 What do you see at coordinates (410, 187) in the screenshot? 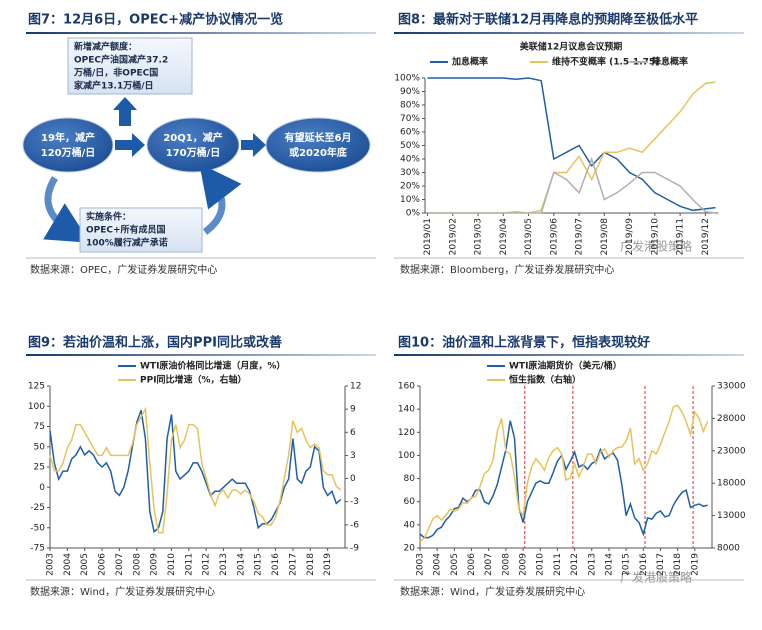
I see `y-tick-label: 20%` at bounding box center [410, 187].